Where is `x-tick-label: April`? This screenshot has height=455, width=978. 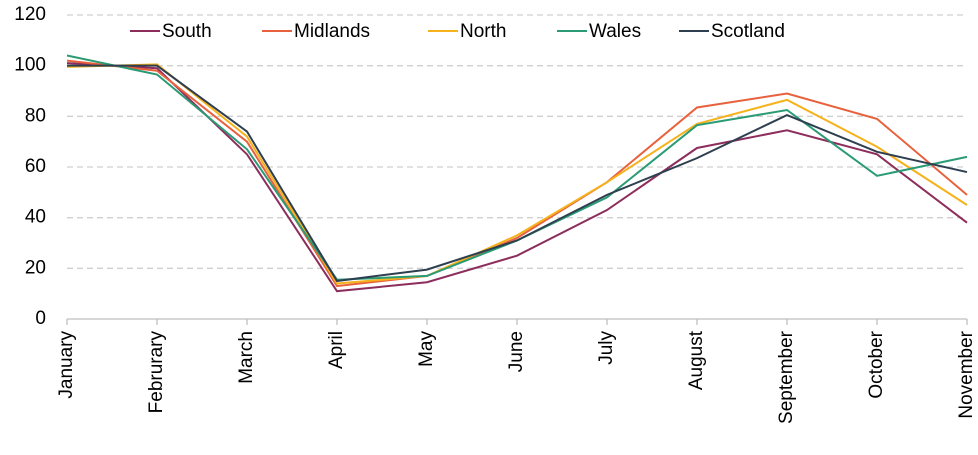
x-tick-label: April is located at coordinates (336, 350).